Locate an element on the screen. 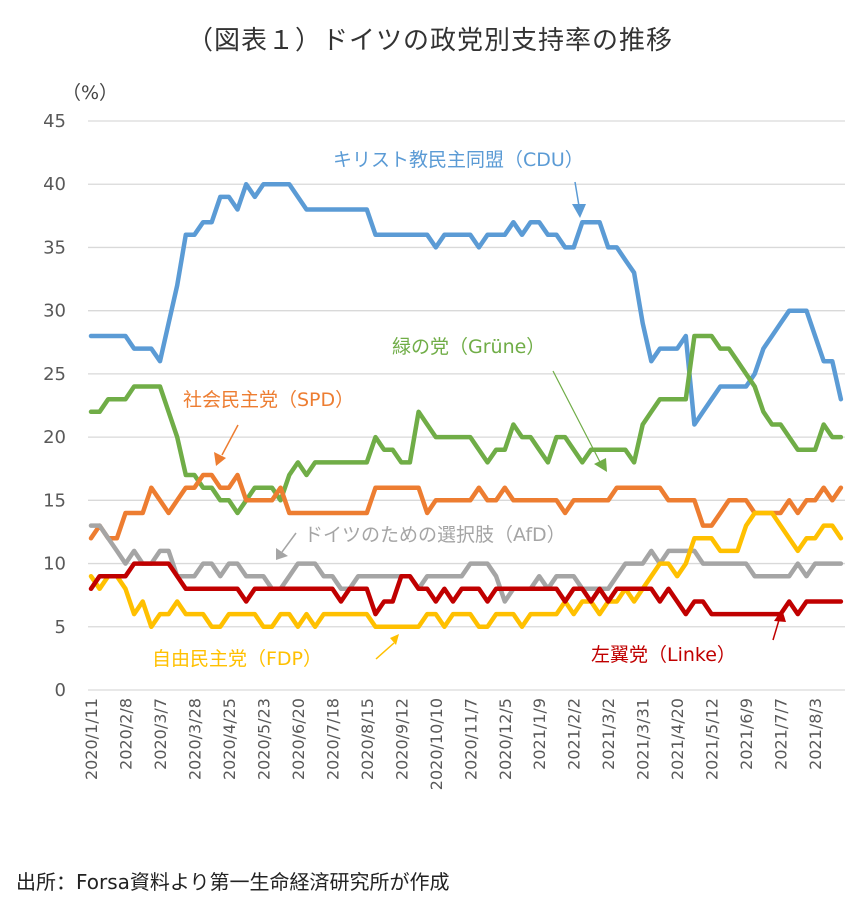 Image resolution: width=860 pixels, height=912 pixels. x-tick-label: 2020/12/5 is located at coordinates (505, 739).